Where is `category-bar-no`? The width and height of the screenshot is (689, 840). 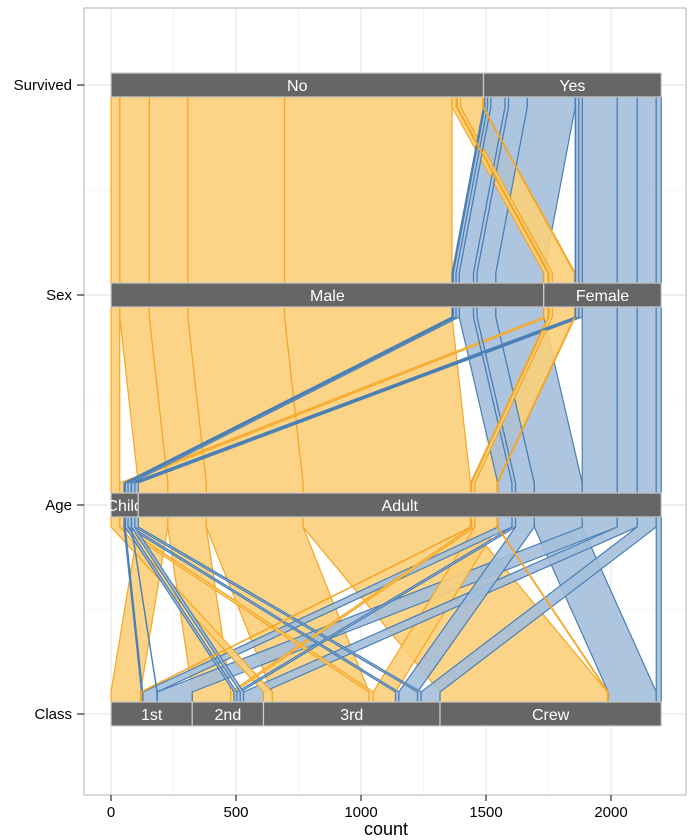
category-bar-no is located at coordinates (297, 85).